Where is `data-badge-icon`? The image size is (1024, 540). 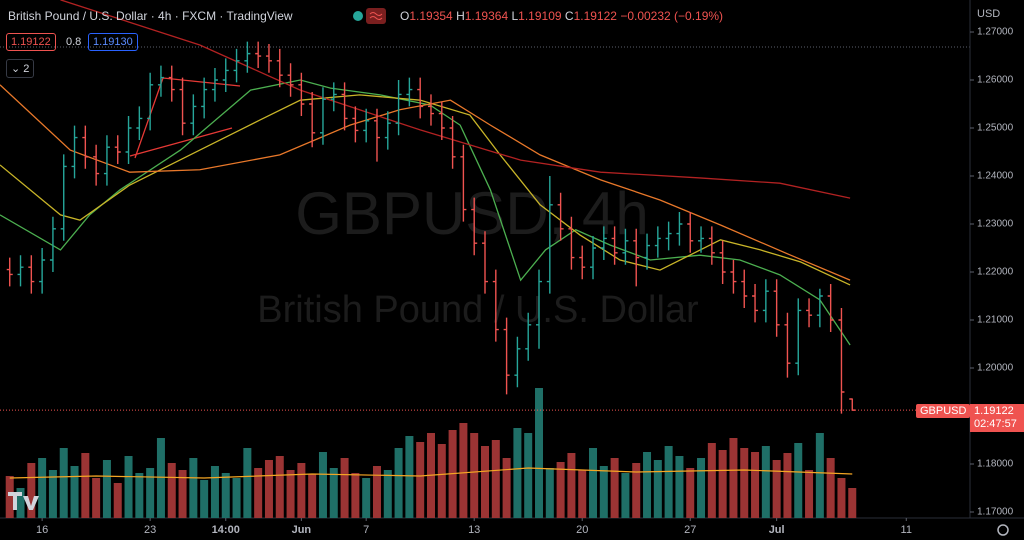
data-badge-icon is located at coordinates (376, 16).